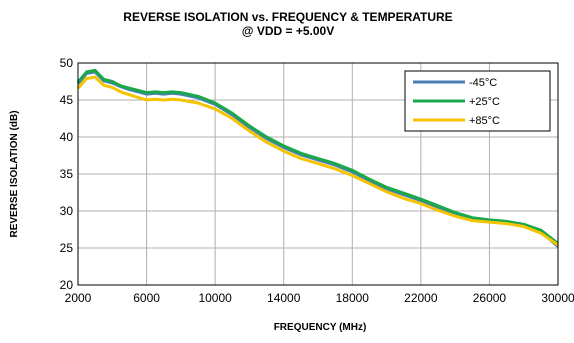 The width and height of the screenshot is (574, 343). What do you see at coordinates (67, 100) in the screenshot?
I see `y-tick-label: 45` at bounding box center [67, 100].